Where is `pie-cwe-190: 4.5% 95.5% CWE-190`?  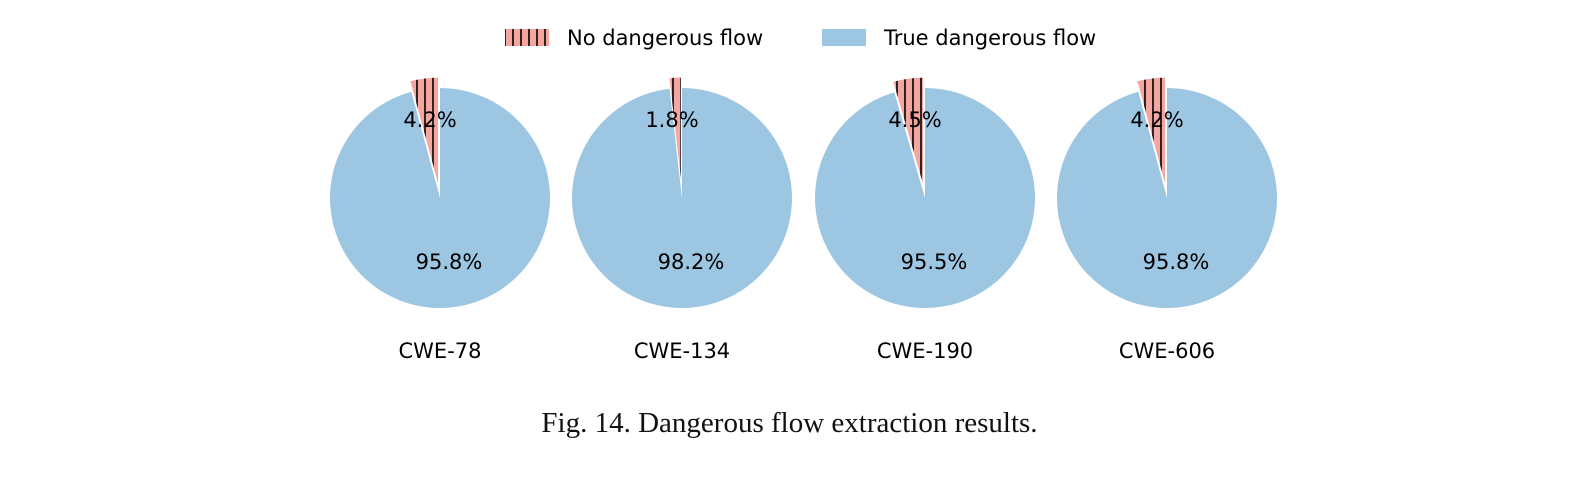
pie-cwe-190: 4.5% 95.5% CWE-190 is located at coordinates (924, 219).